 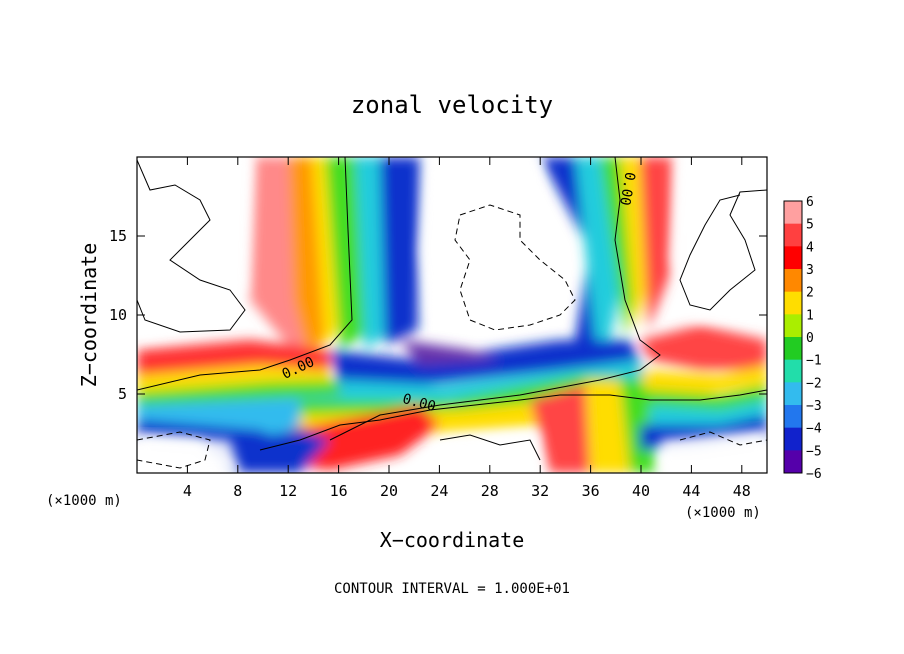 I want to click on colorbar-label: 3, so click(x=810, y=270).